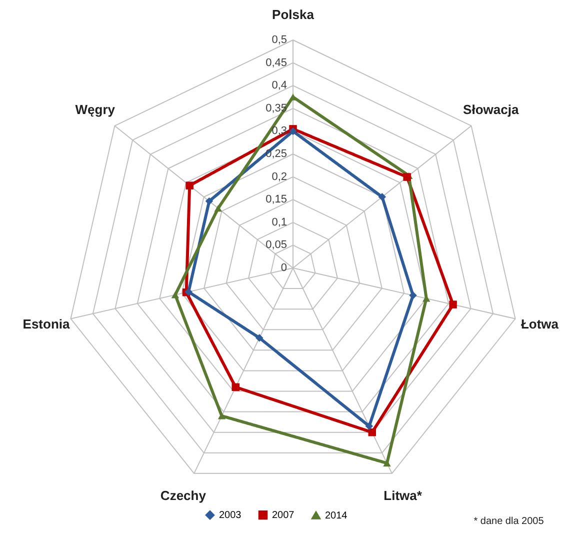 The height and width of the screenshot is (545, 566). I want to click on y-tick-label: 0,5, so click(279, 40).